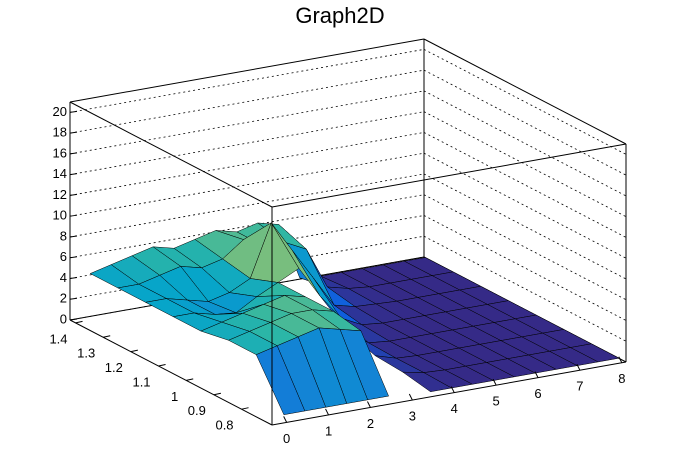 This screenshot has height=472, width=696. I want to click on x-axis, so click(449, 393).